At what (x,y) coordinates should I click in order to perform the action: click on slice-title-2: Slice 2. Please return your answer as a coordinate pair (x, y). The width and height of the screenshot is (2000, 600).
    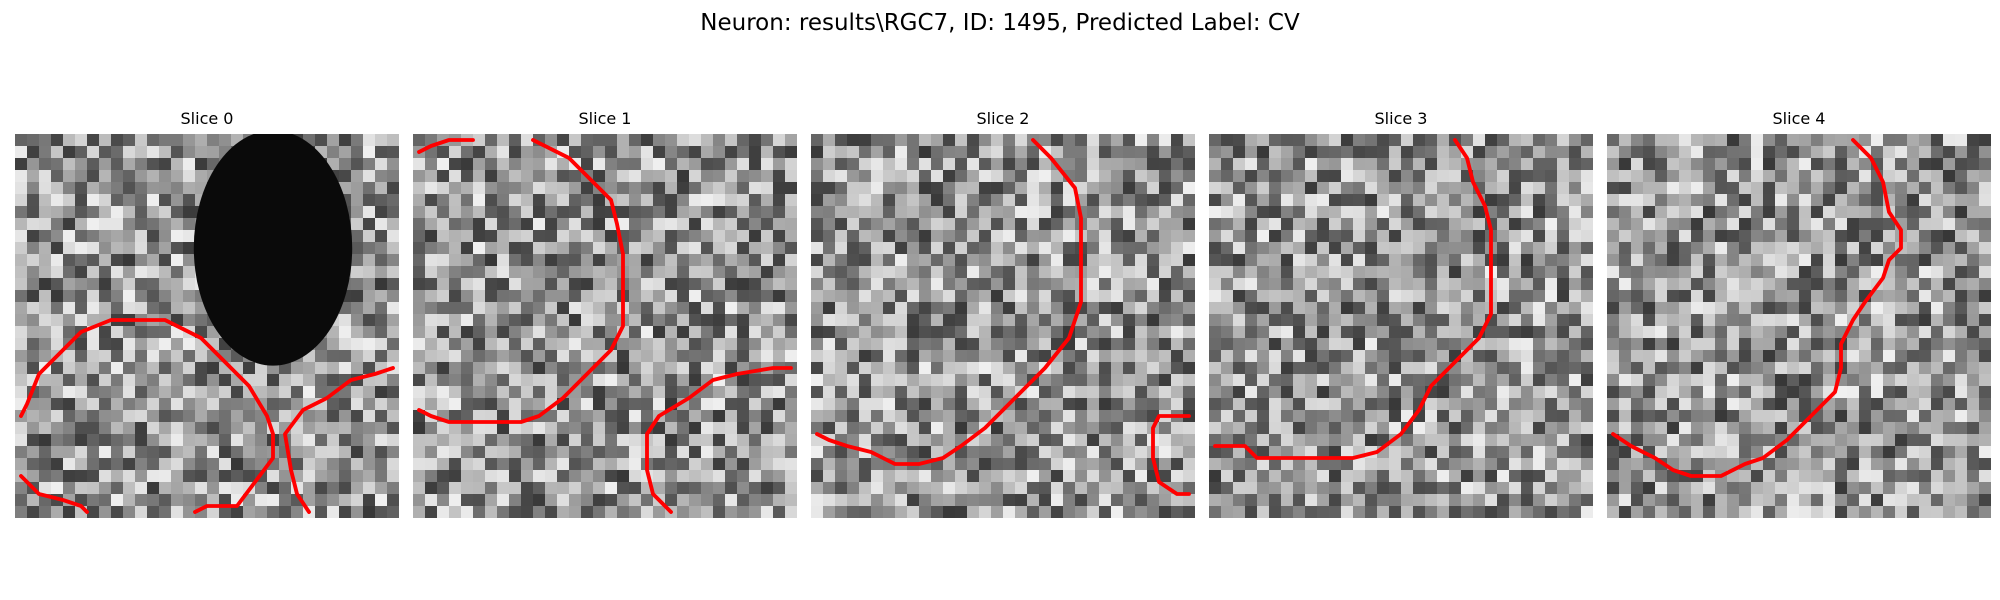
    Looking at the image, I should click on (1003, 118).